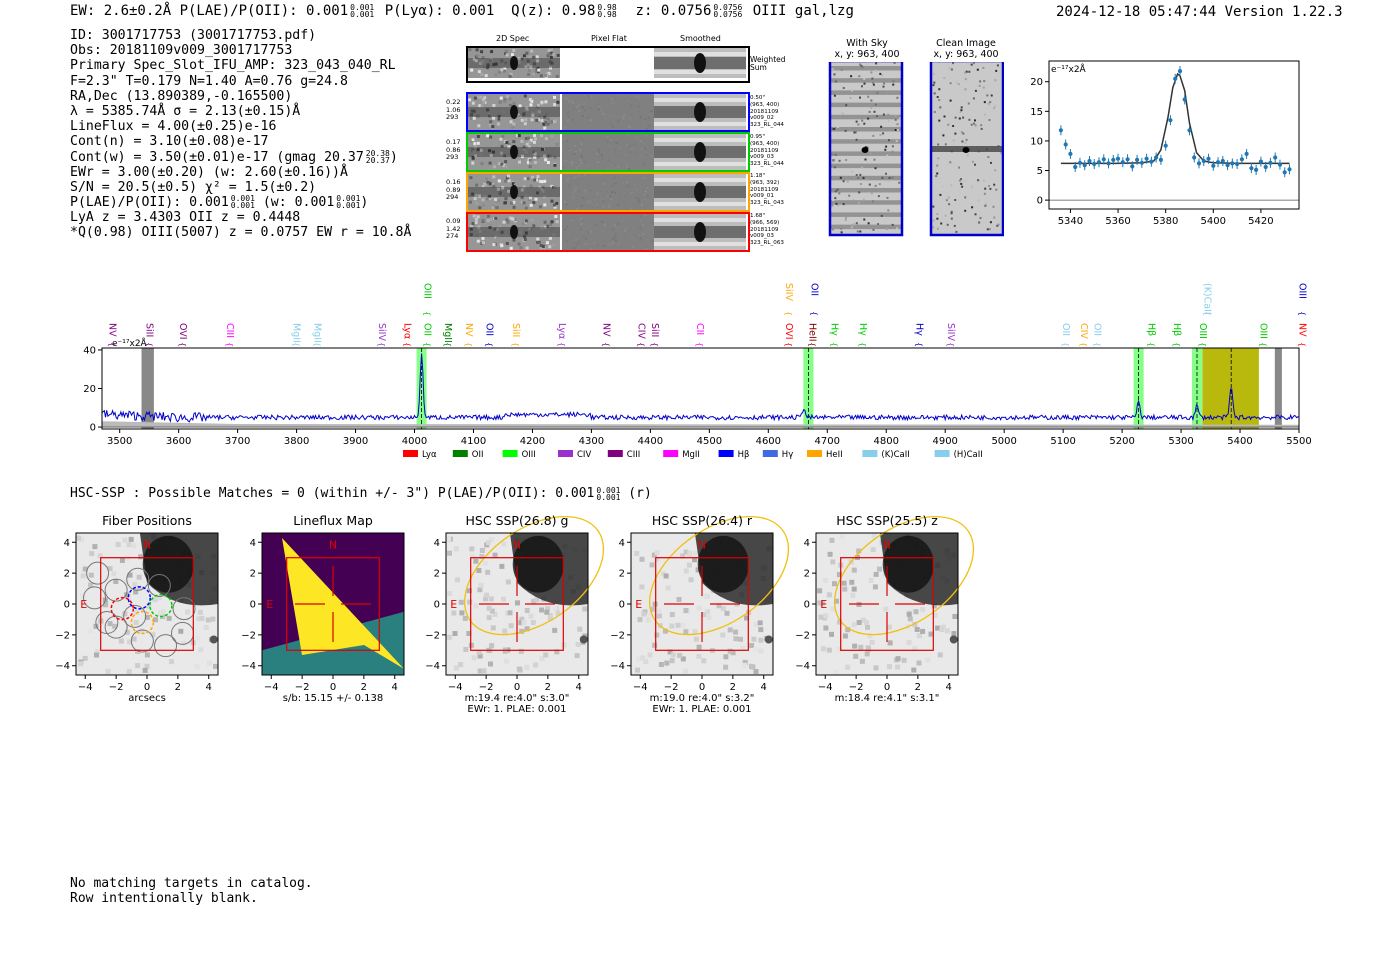 This screenshot has height=953, width=1400. Describe the element at coordinates (1117, 221) in the screenshot. I see `x-tick-label: 5360` at that location.